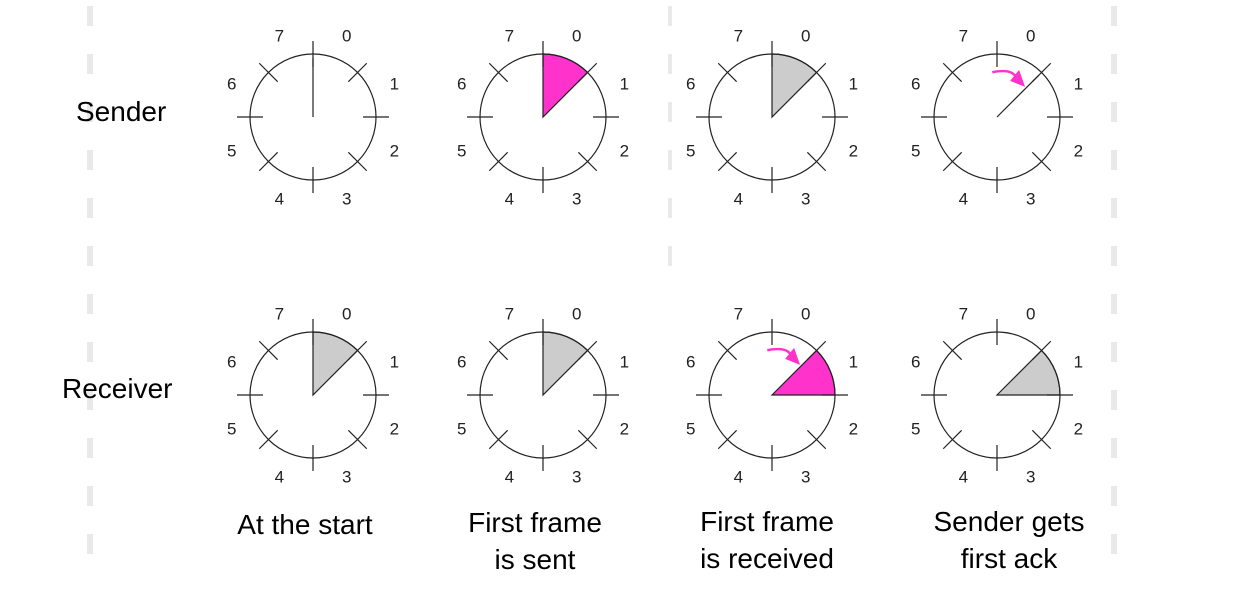 The width and height of the screenshot is (1256, 590). What do you see at coordinates (767, 540) in the screenshot?
I see `caption-first-frame-received: First frame is received` at bounding box center [767, 540].